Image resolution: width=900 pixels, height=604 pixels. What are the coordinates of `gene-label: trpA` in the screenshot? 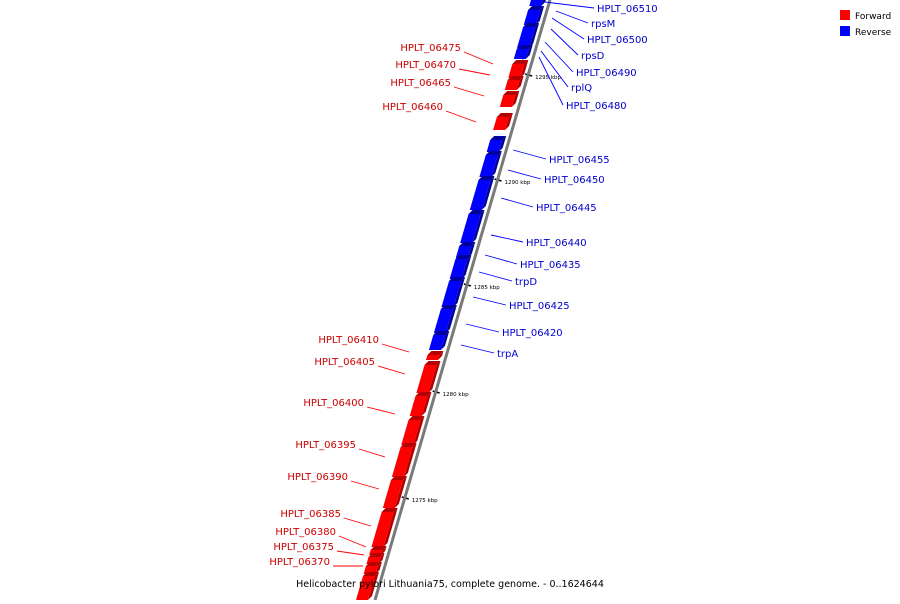 It's located at (489, 352).